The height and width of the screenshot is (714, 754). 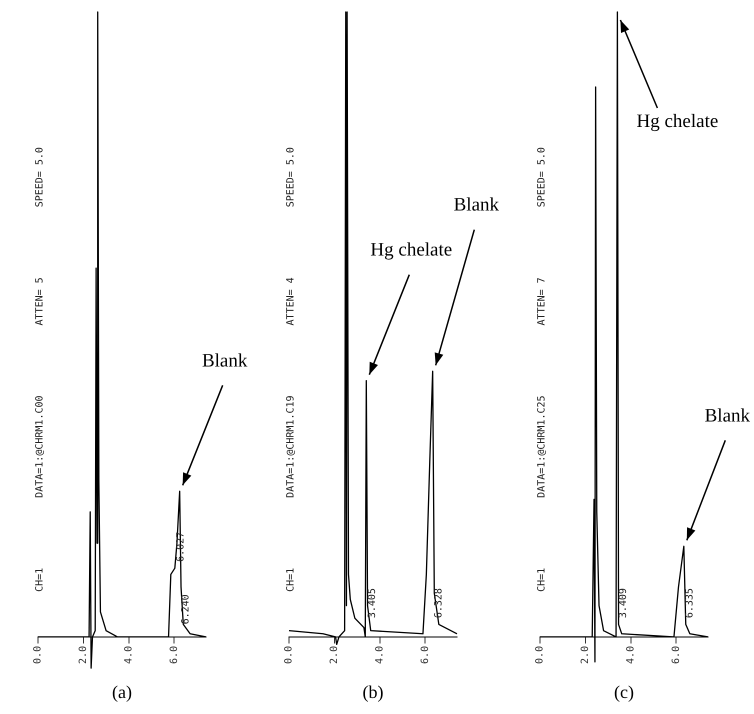 What do you see at coordinates (372, 603) in the screenshot?
I see `annotation: 3.405` at bounding box center [372, 603].